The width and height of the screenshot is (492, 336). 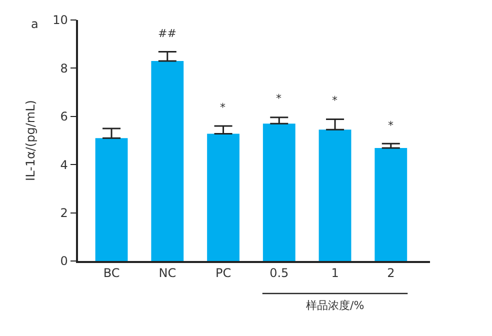 I want to click on y-tick-label: 10, so click(x=60, y=20).